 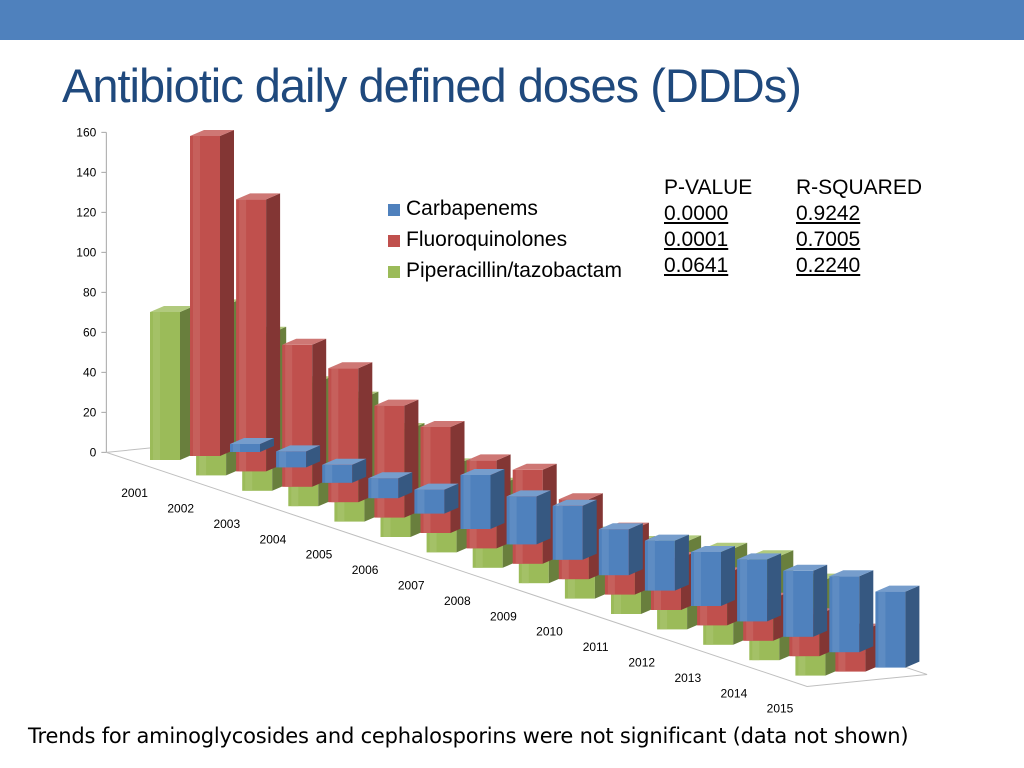 What do you see at coordinates (134, 493) in the screenshot?
I see `x-tick-label: 2001` at bounding box center [134, 493].